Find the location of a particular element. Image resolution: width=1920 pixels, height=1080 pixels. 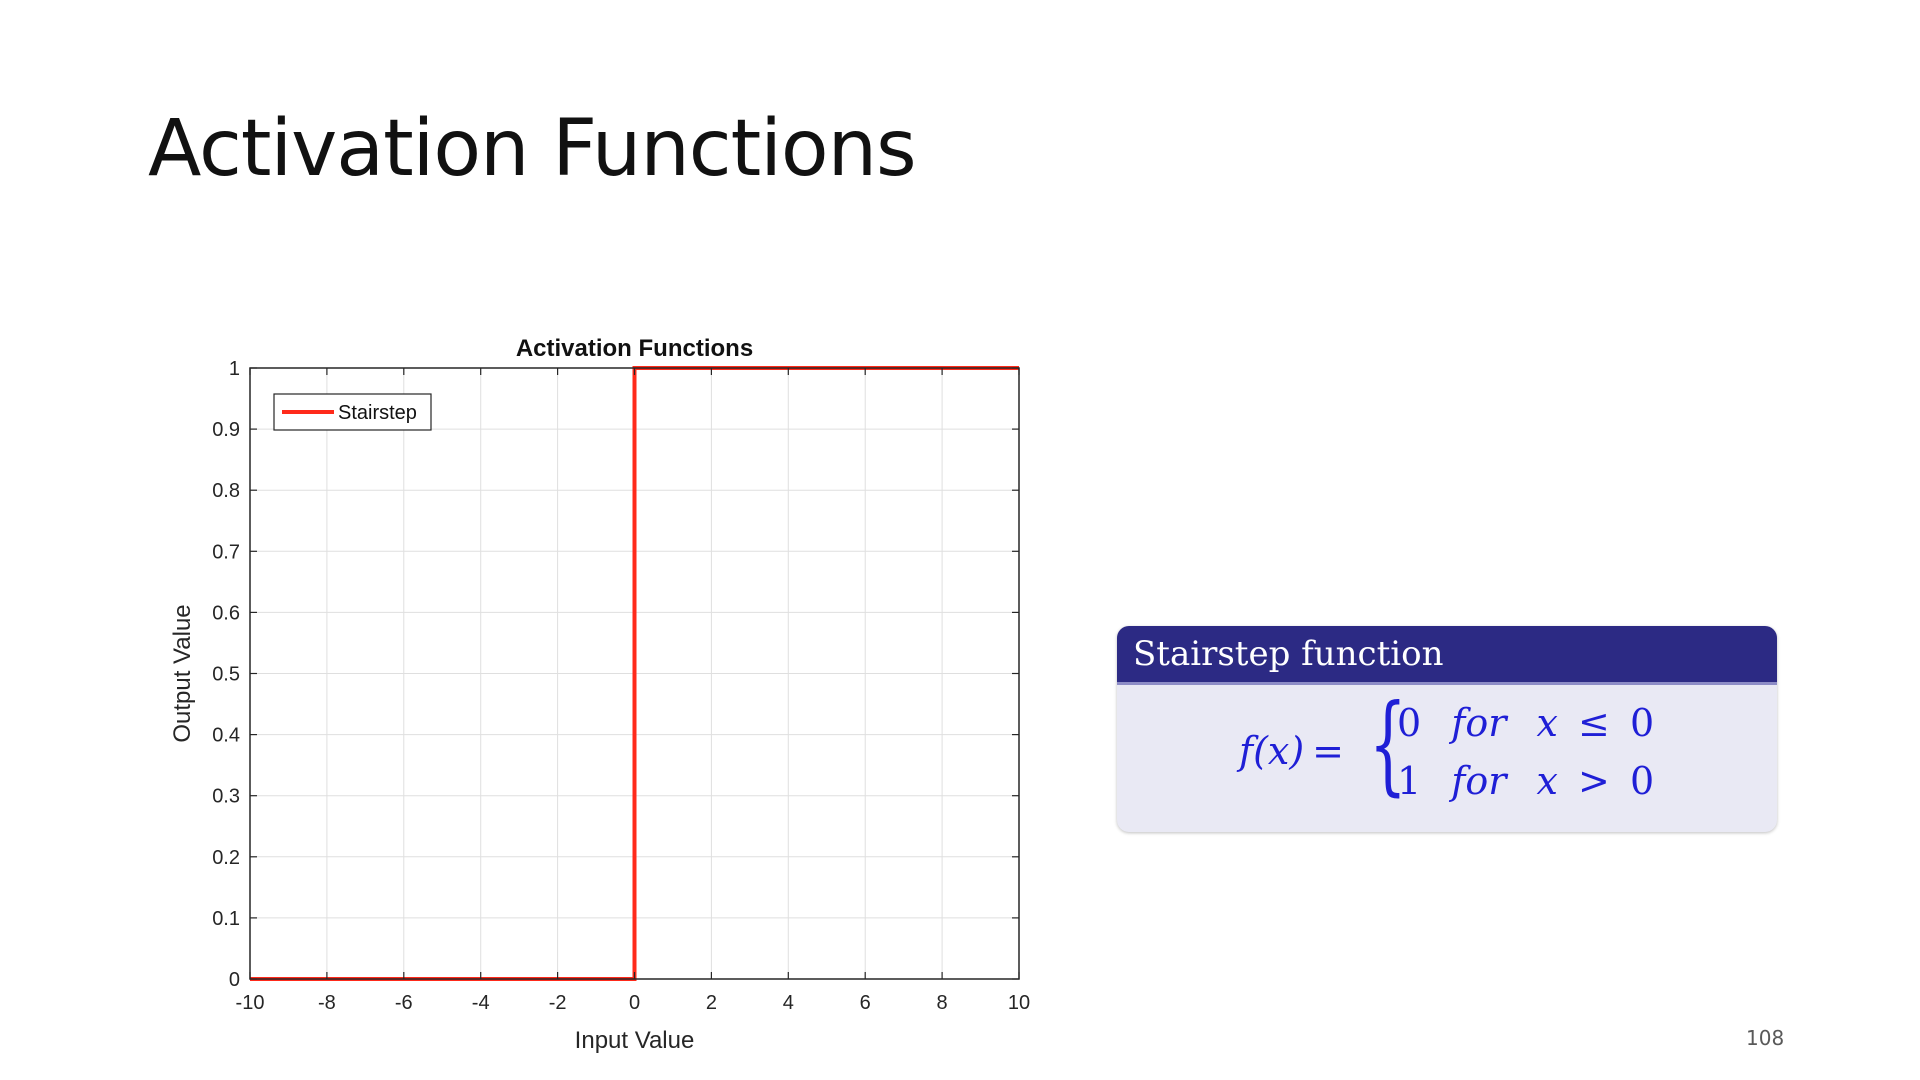

slide-title: Activation Functions is located at coordinates (532, 149).